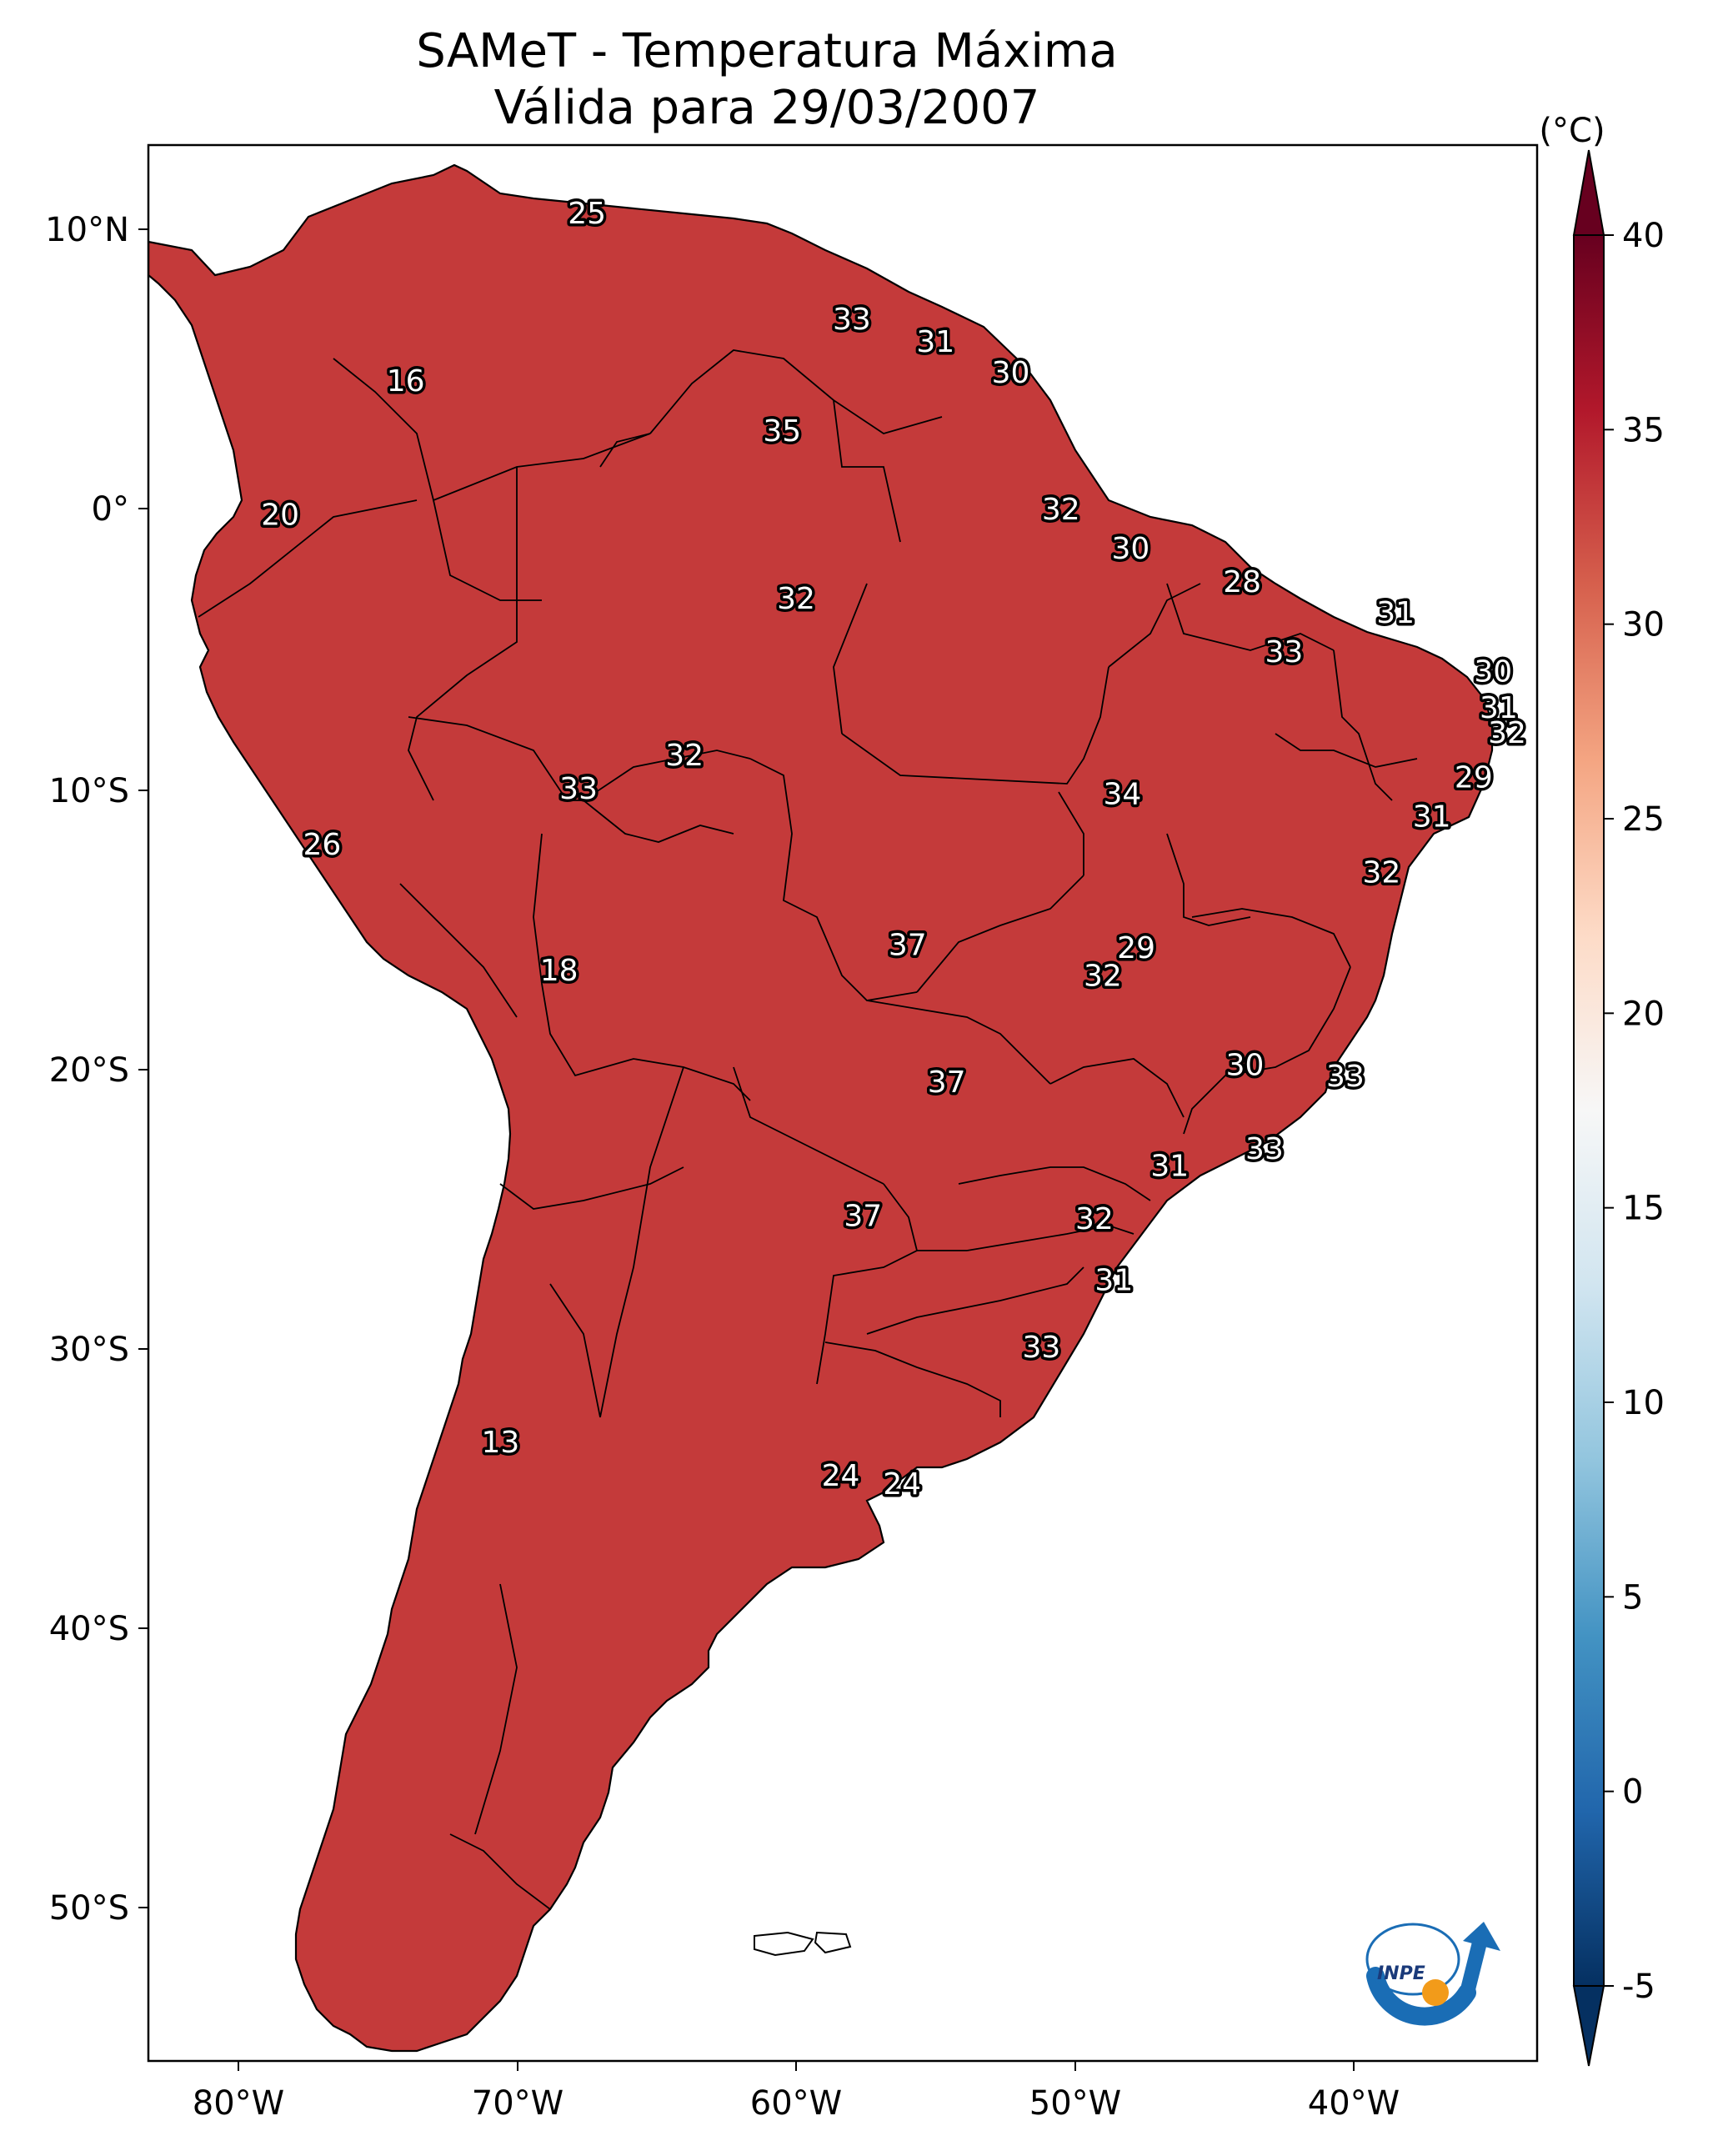 The height and width of the screenshot is (2156, 1723). What do you see at coordinates (89, 1908) in the screenshot?
I see `lat-tick-label: 50°S` at bounding box center [89, 1908].